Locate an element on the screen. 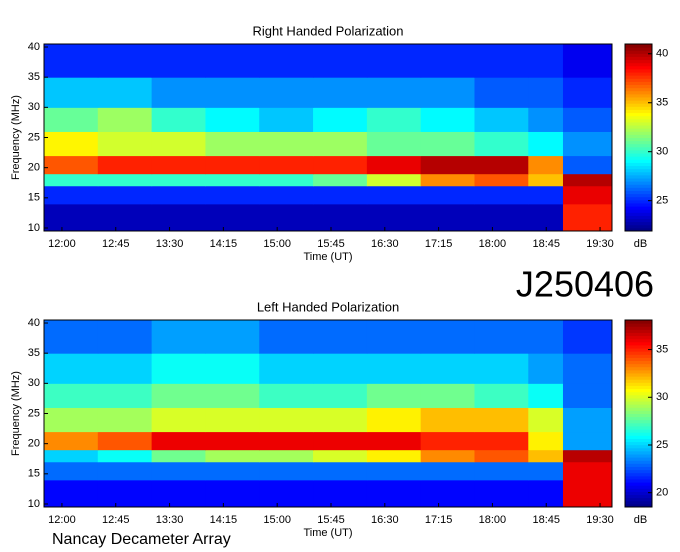  x-tick-label: 15:45 is located at coordinates (331, 244).